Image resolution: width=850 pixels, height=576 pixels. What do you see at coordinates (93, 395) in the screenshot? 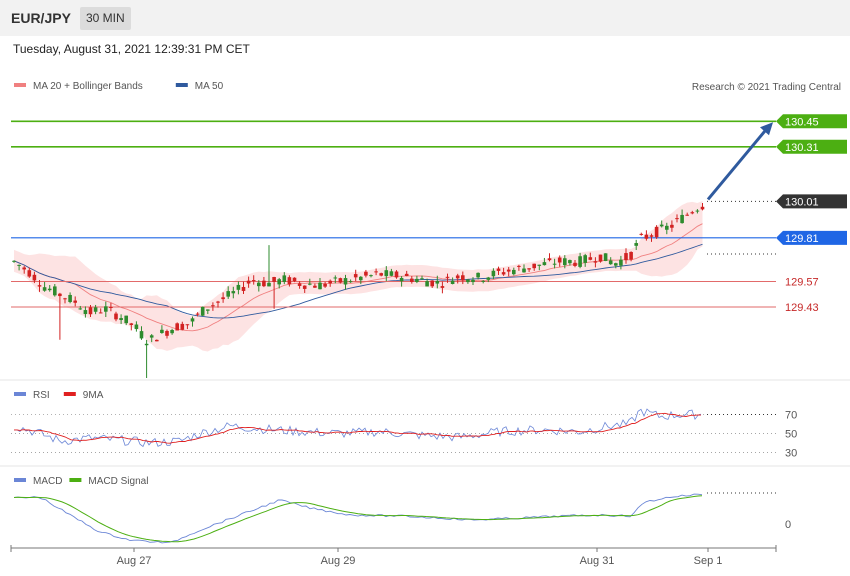
I see `rsi-legend-label: 9MA` at bounding box center [93, 395].